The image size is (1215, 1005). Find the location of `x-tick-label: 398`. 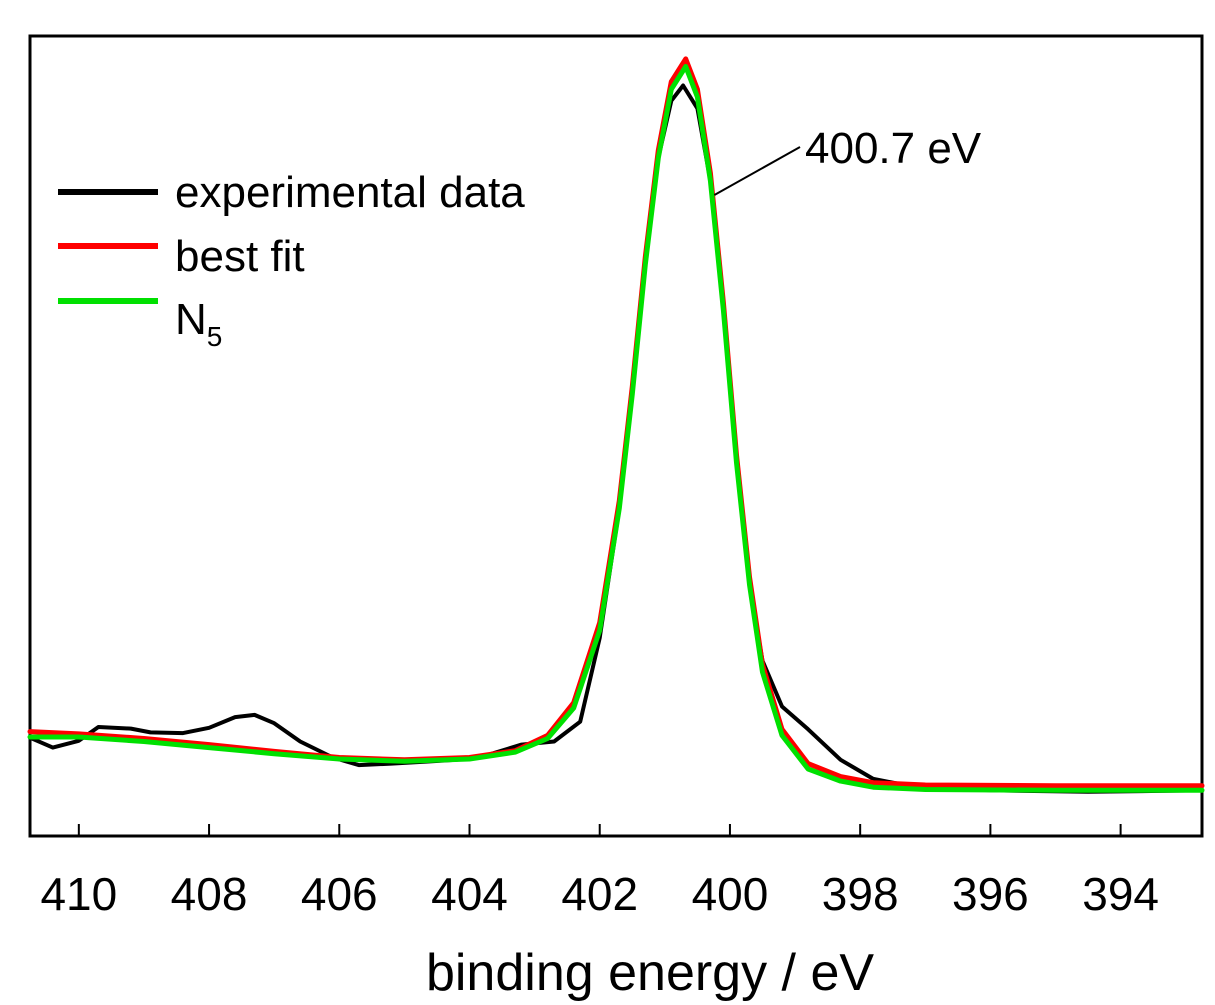

x-tick-label: 398 is located at coordinates (860, 894).